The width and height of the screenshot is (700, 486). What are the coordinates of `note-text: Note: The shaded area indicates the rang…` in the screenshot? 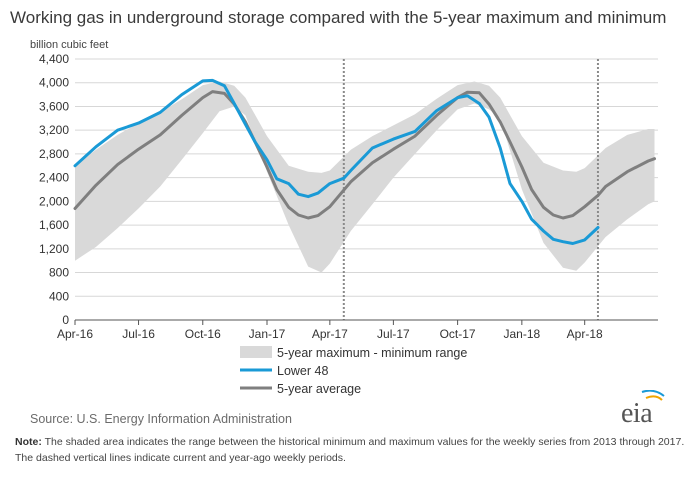 It's located at (350, 450).